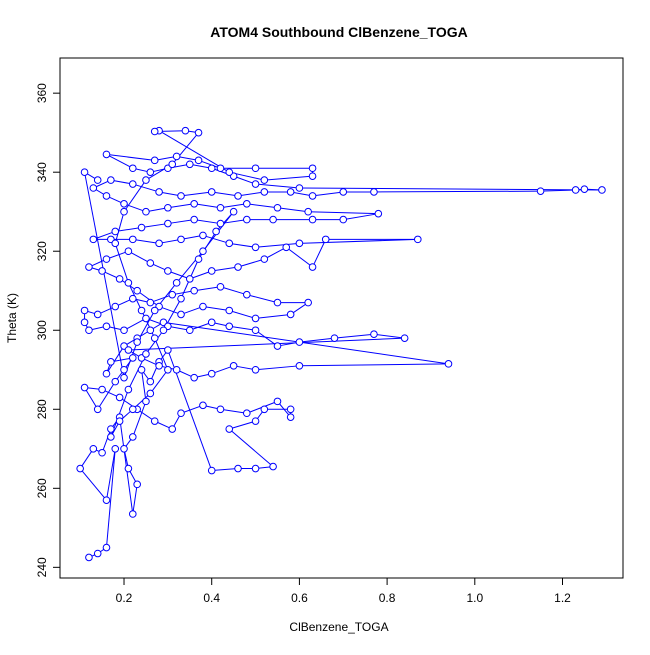 This screenshot has height=655, width=650. I want to click on x-tick-label: 1.2, so click(562, 598).